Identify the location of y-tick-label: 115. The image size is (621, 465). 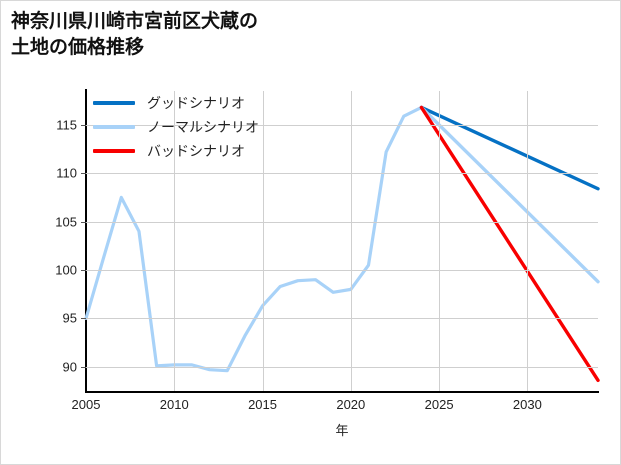
(66, 125).